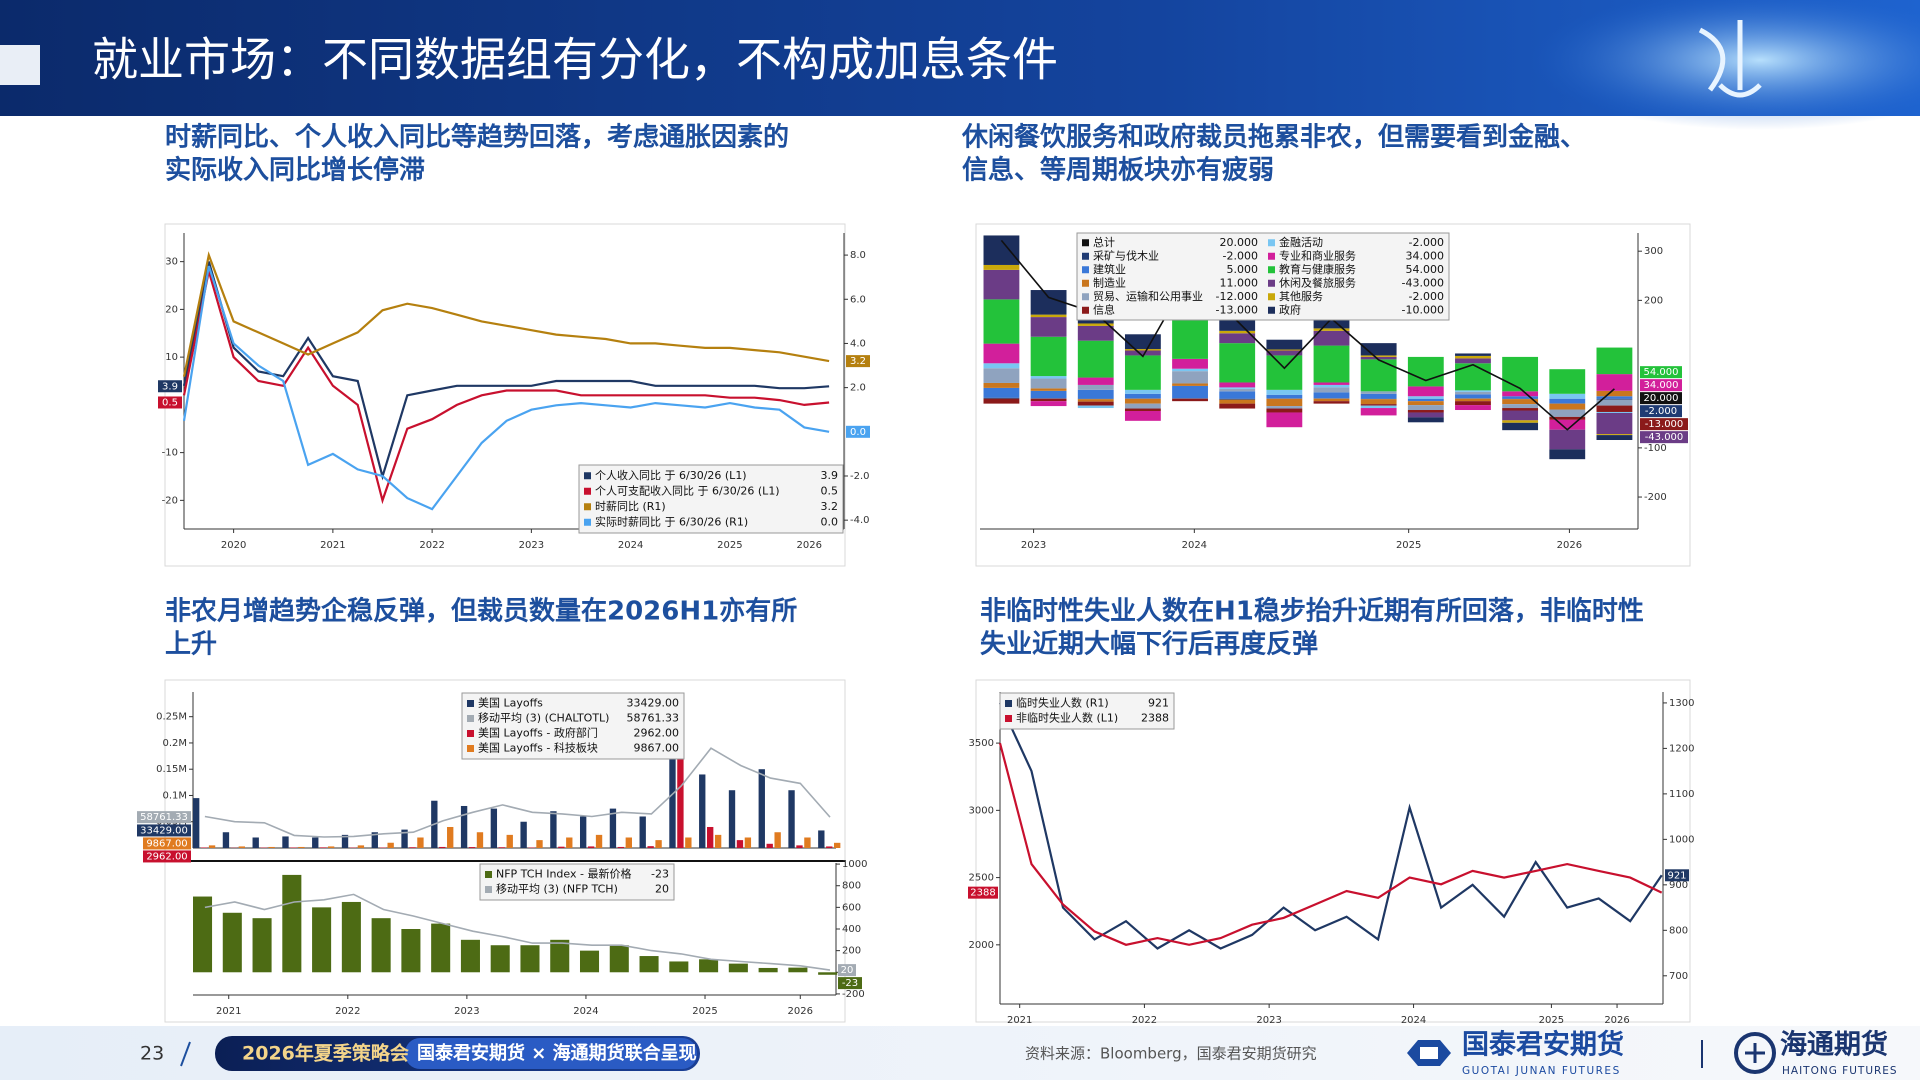 The height and width of the screenshot is (1080, 1920). What do you see at coordinates (1155, 718) in the screenshot?
I see `legend-value: 2388` at bounding box center [1155, 718].